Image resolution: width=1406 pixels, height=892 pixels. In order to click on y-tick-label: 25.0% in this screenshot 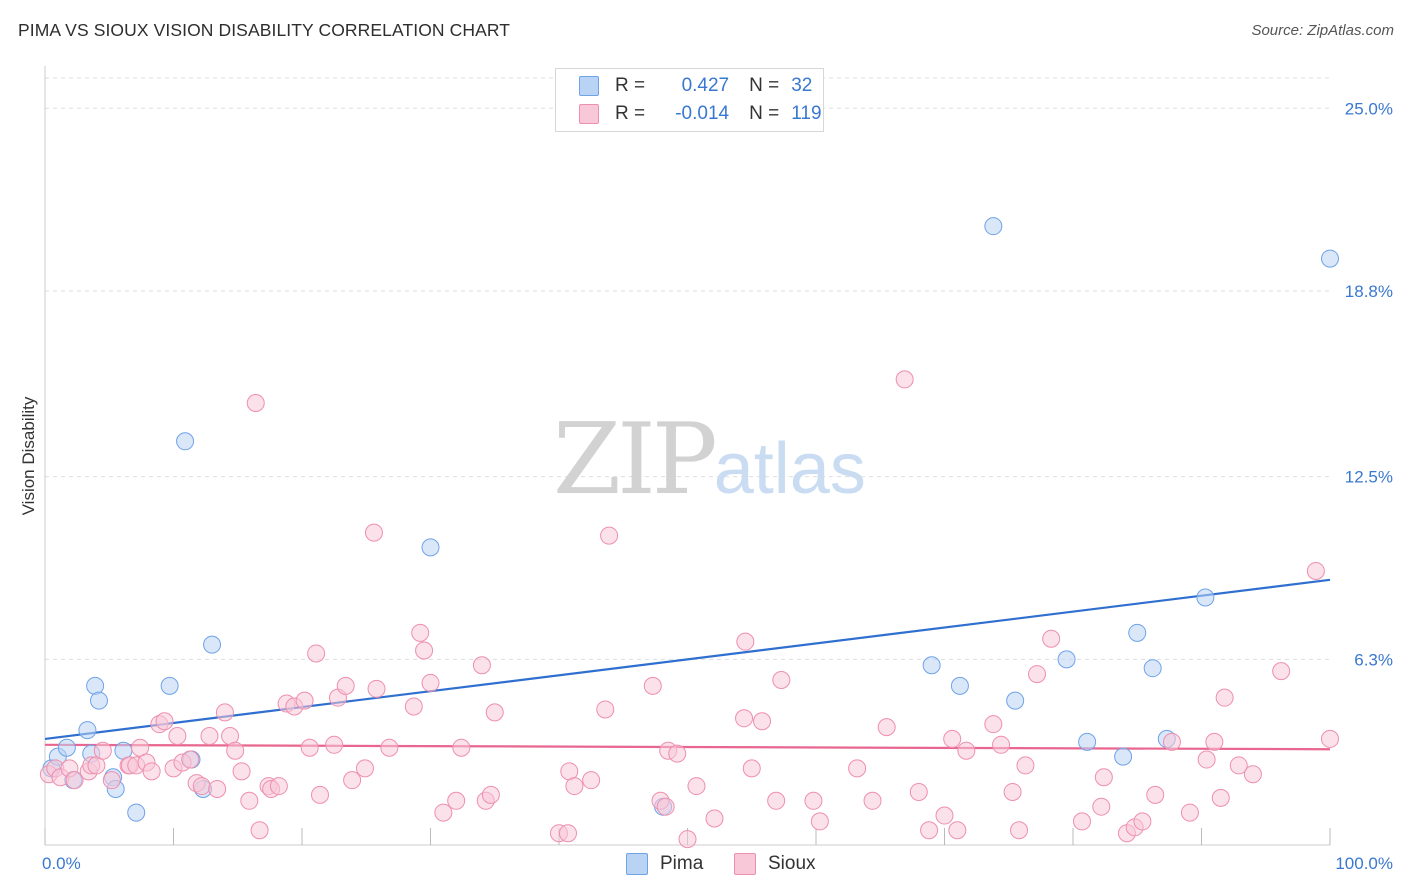, I will do `click(1369, 108)`.